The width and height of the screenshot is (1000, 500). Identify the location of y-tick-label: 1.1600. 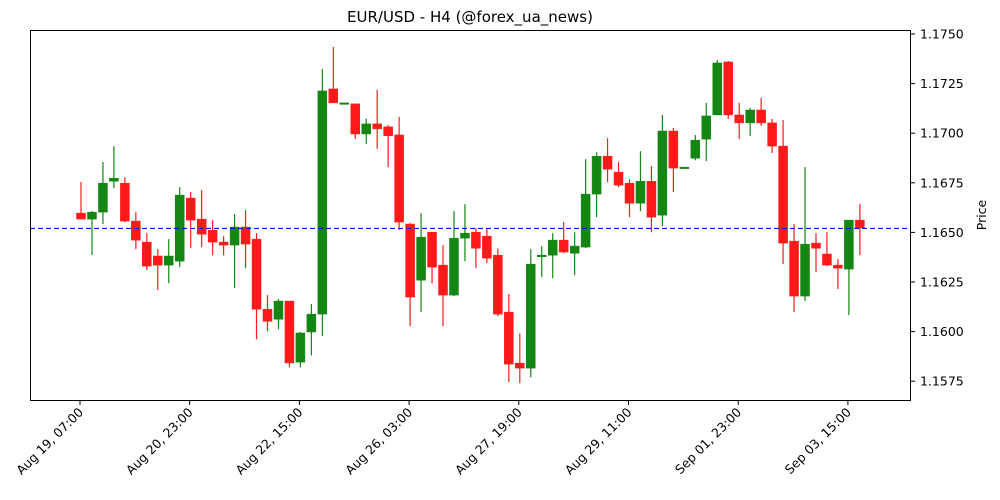
(942, 331).